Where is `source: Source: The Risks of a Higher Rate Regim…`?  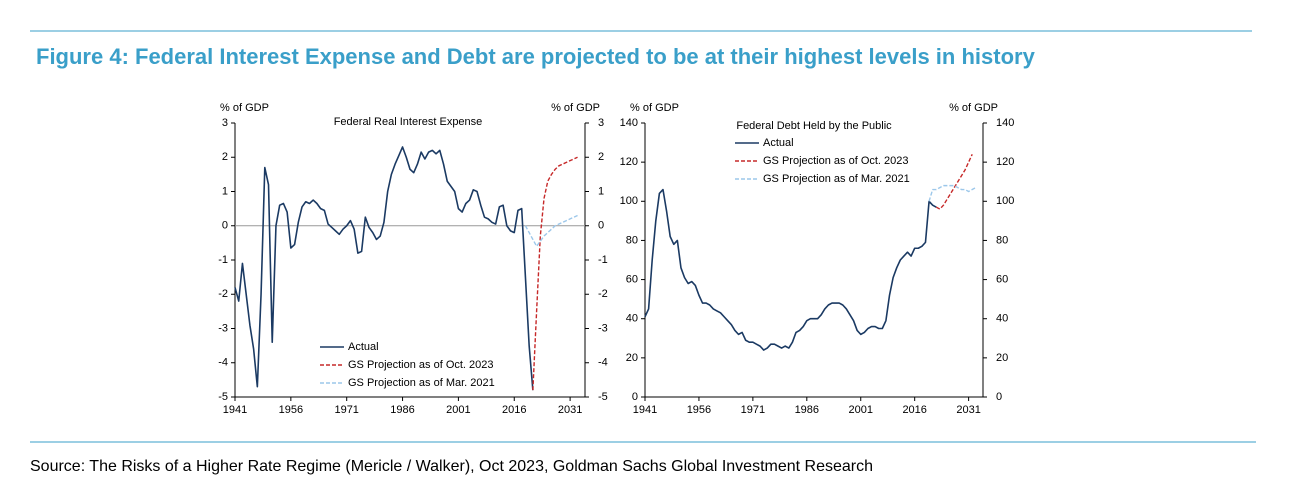 source: Source: The Risks of a Higher Rate Regim… is located at coordinates (451, 466).